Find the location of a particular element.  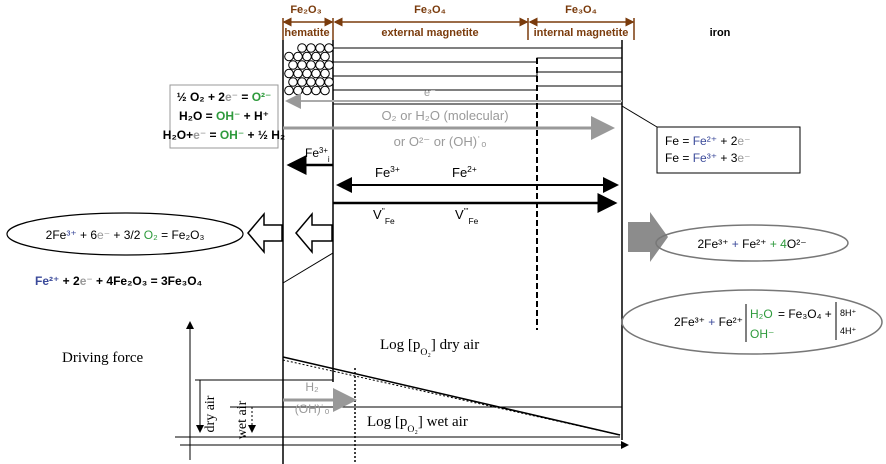

label: OH⁻ is located at coordinates (762, 334).